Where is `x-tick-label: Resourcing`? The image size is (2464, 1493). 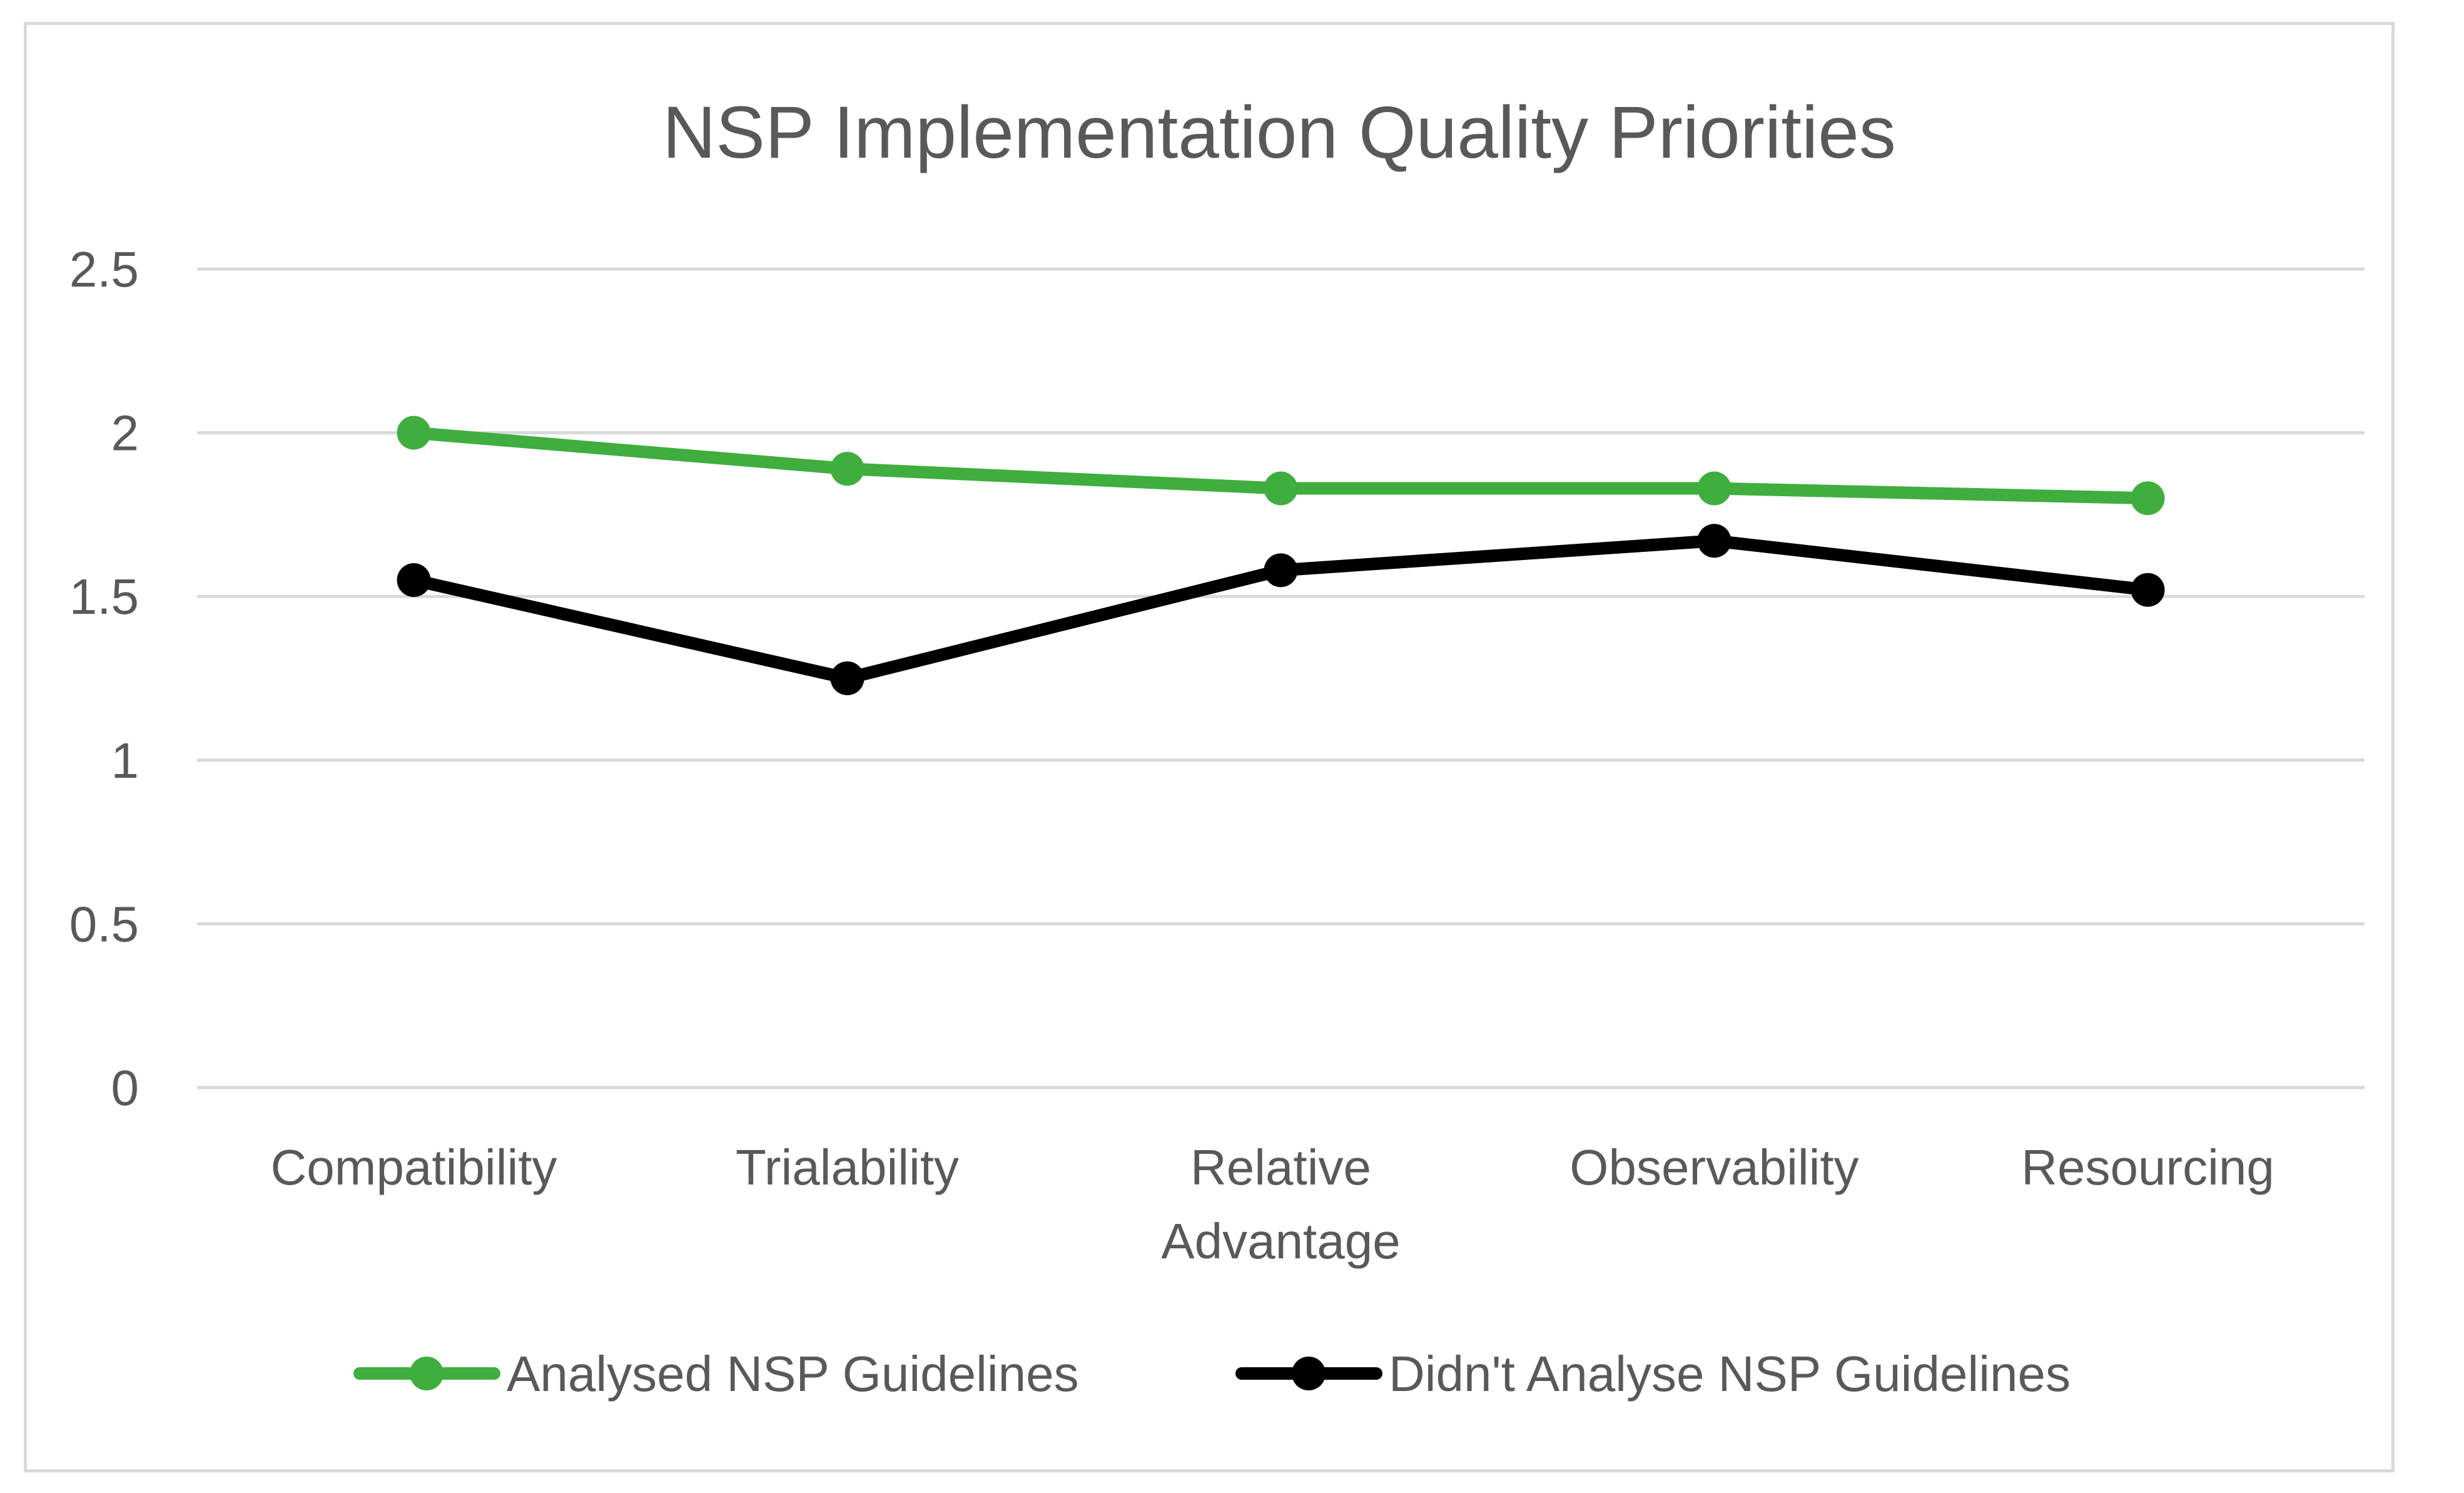 x-tick-label: Resourcing is located at coordinates (2147, 1167).